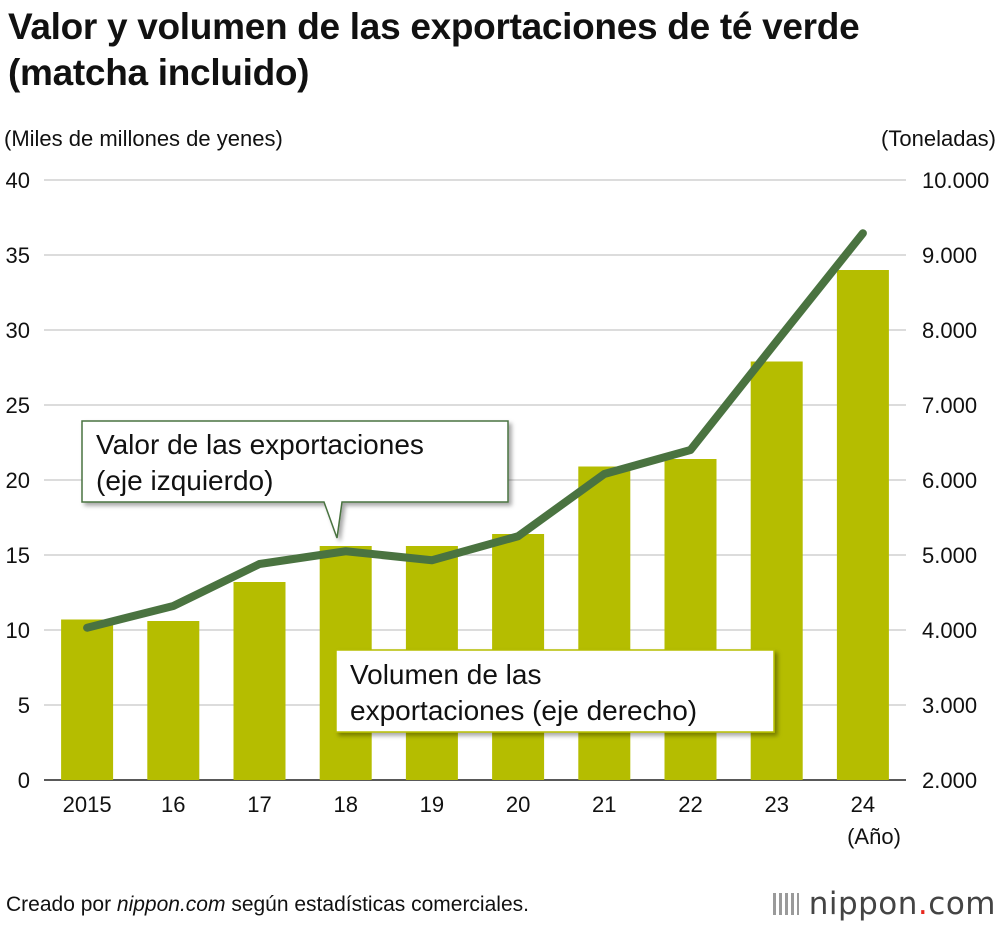 The height and width of the screenshot is (928, 1000). I want to click on nippon-logo: nippon.com, so click(884, 904).